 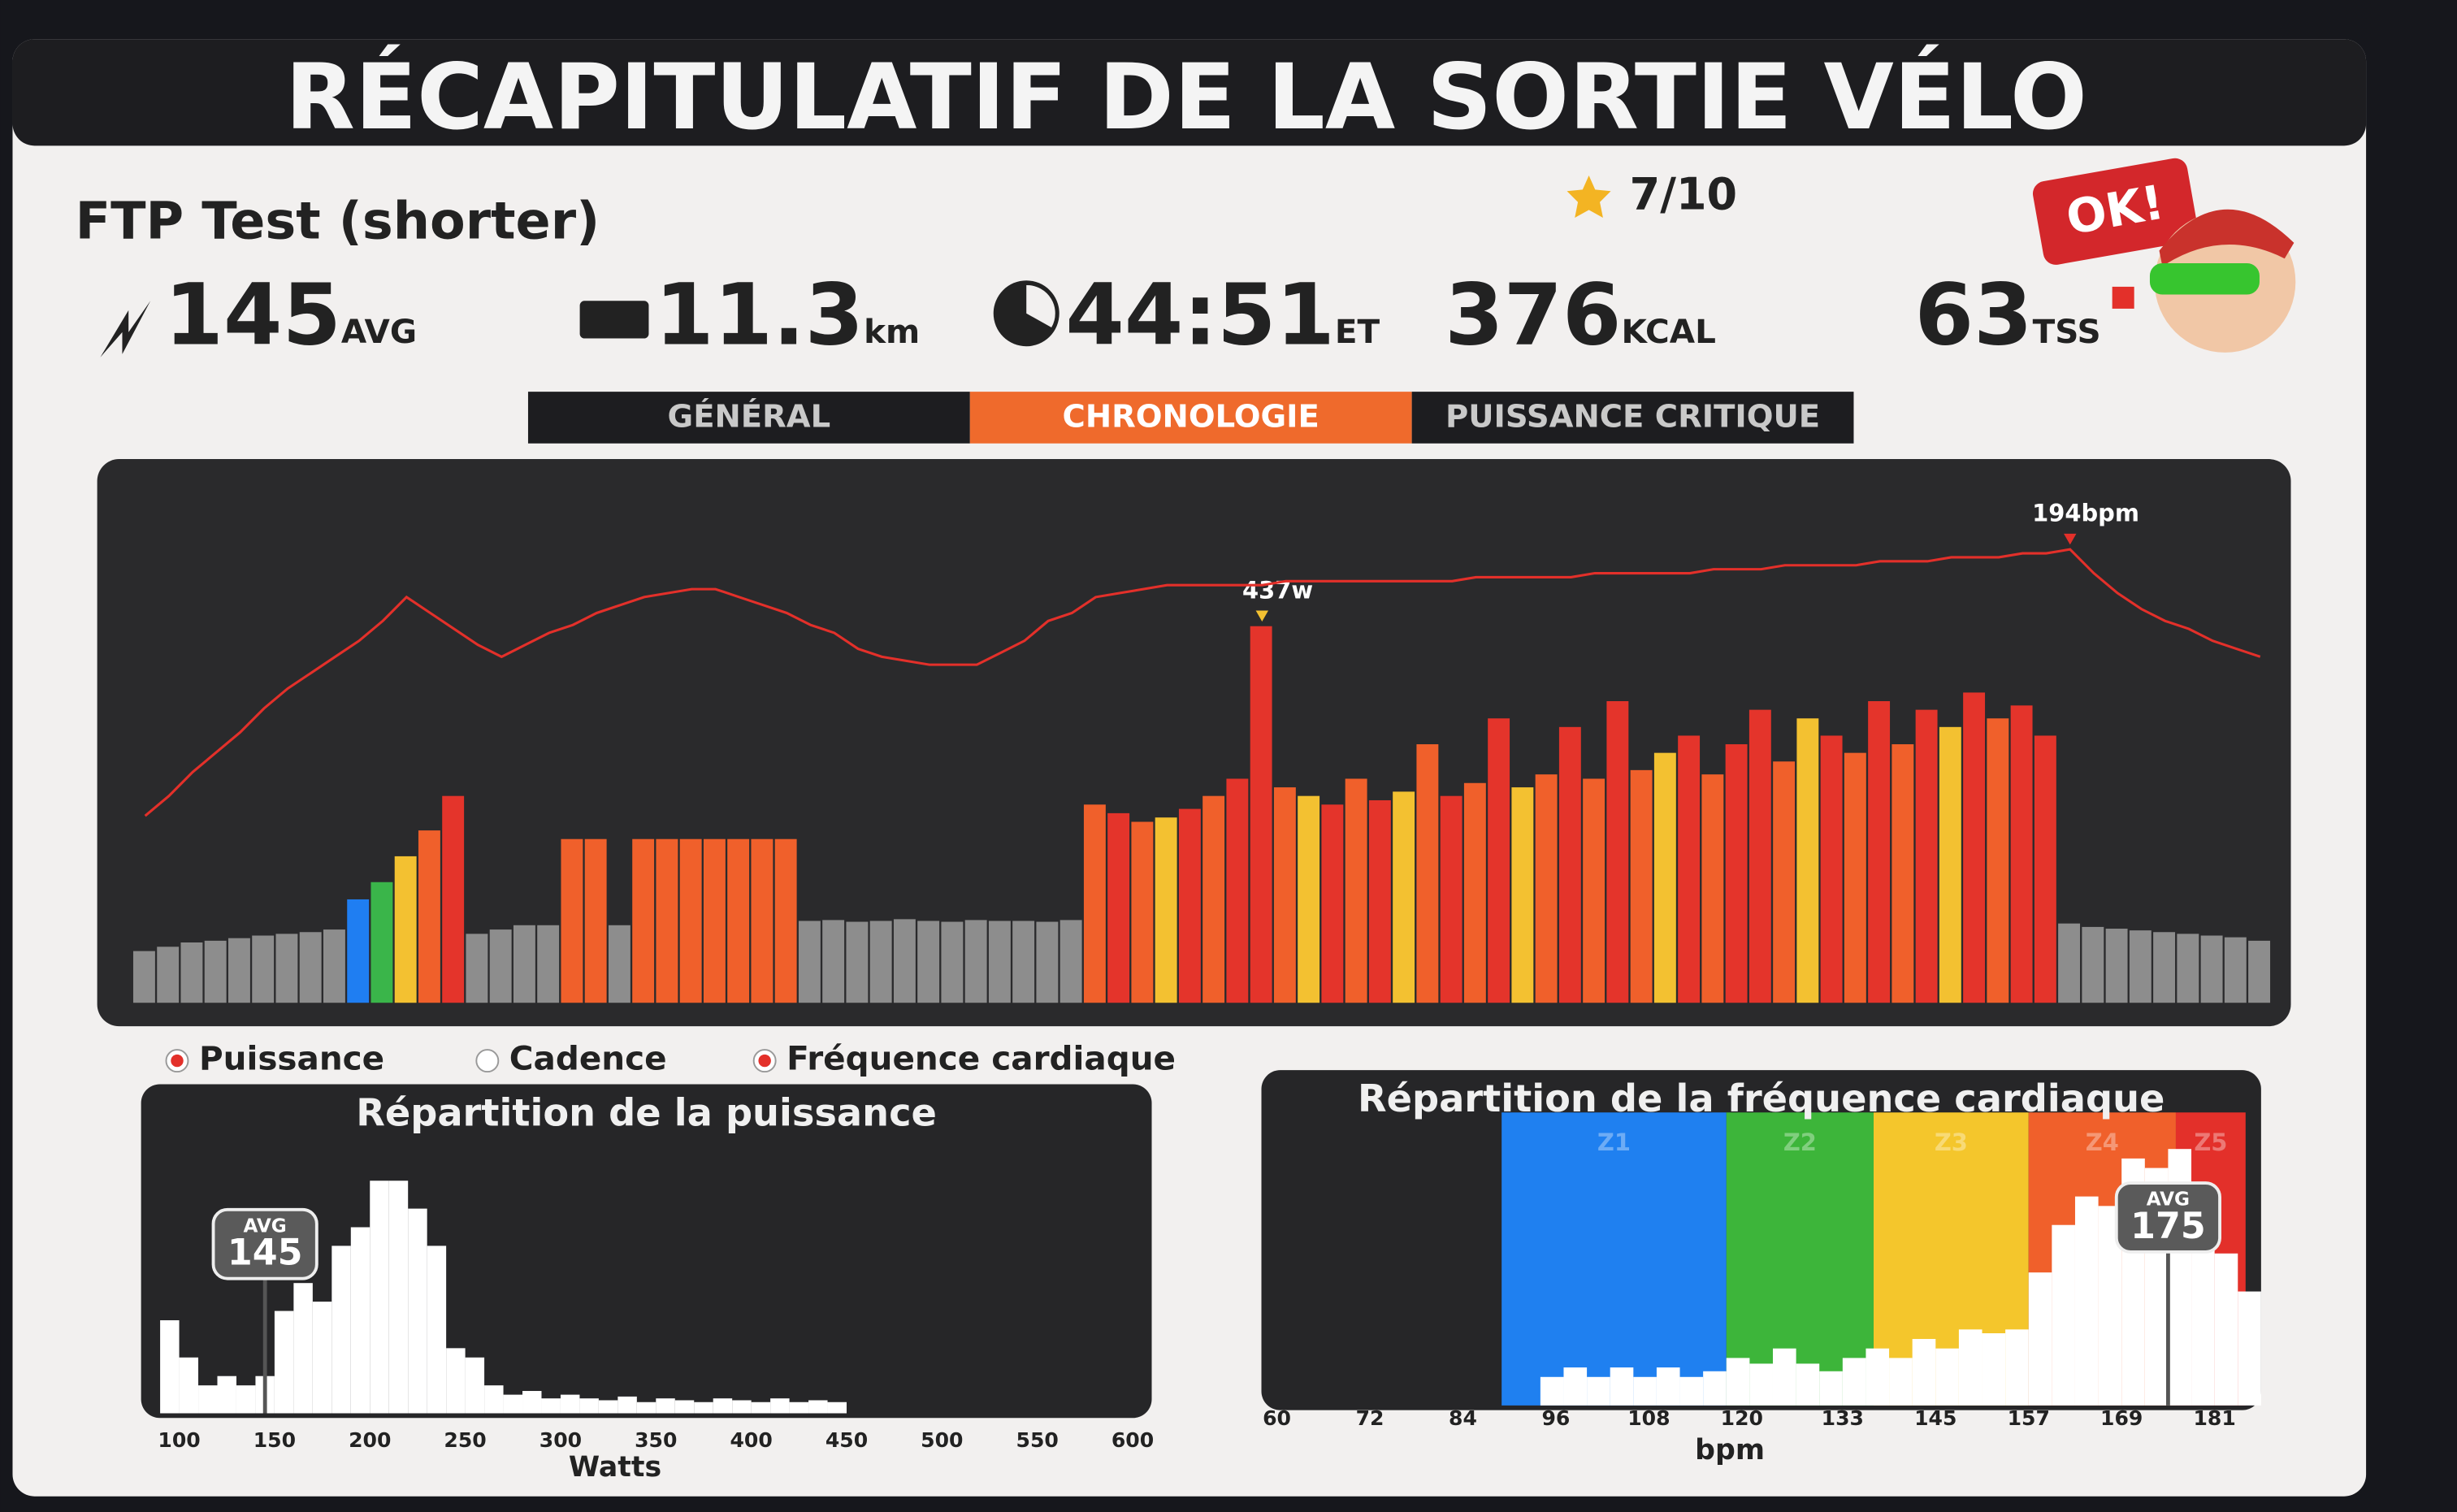 I want to click on x-tick-label: 133, so click(x=1843, y=1418).